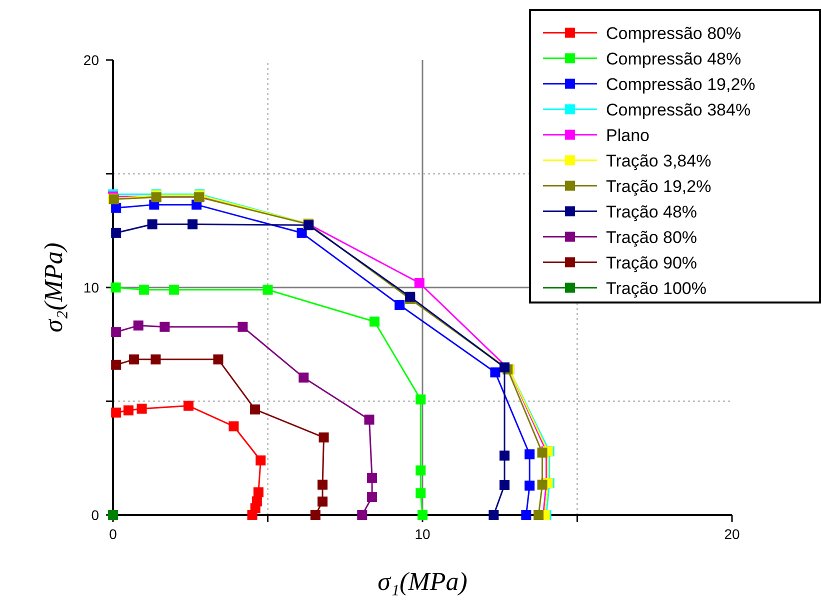 The height and width of the screenshot is (608, 821). What do you see at coordinates (674, 33) in the screenshot?
I see `legend-label: Compressão 80%` at bounding box center [674, 33].